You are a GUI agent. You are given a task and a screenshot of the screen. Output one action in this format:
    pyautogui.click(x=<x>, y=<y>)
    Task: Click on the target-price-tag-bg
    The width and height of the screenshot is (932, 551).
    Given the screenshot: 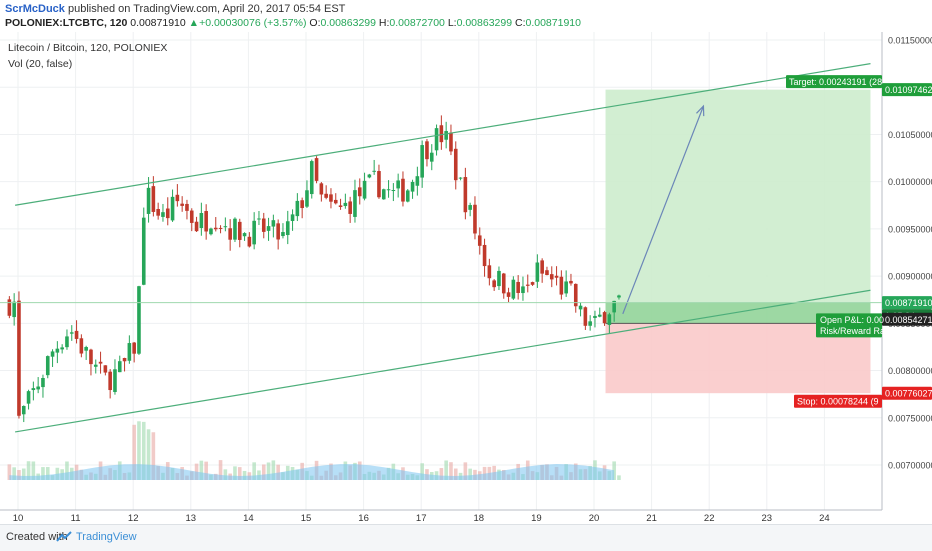 What is the action you would take?
    pyautogui.click(x=907, y=90)
    